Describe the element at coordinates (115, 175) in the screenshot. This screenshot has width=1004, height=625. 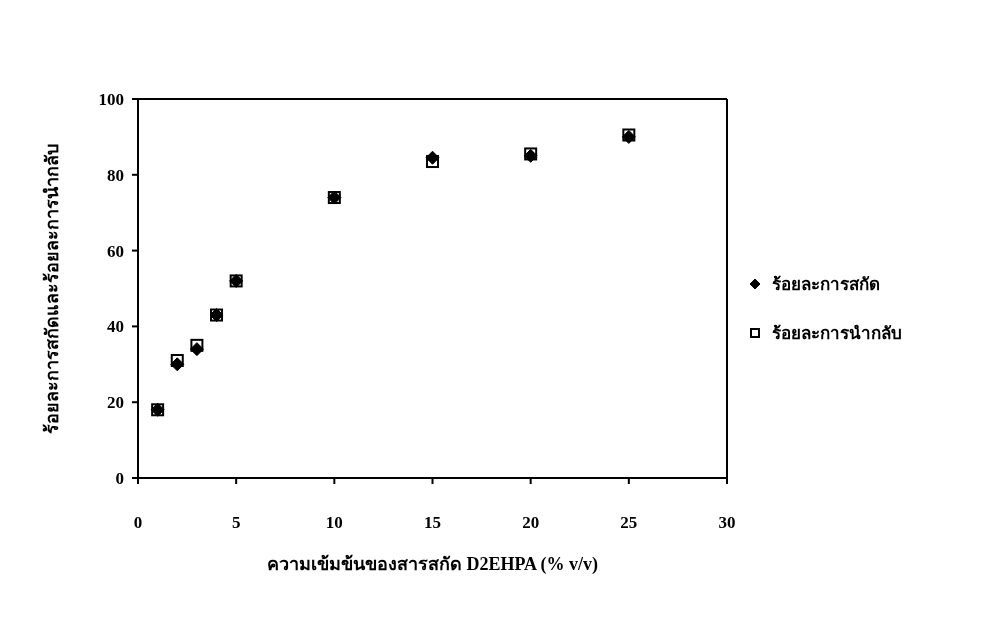
I see `y-tick-label: 80` at that location.